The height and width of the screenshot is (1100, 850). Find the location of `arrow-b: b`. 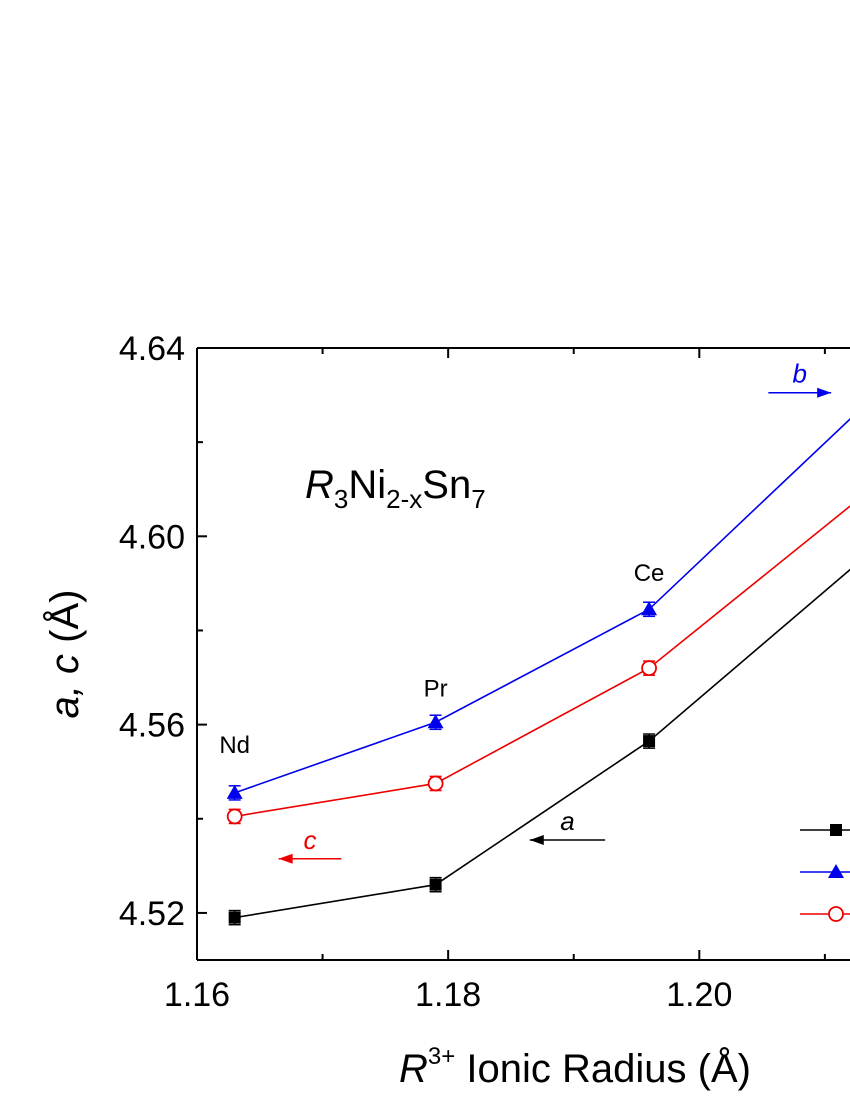

arrow-b: b is located at coordinates (800, 378).